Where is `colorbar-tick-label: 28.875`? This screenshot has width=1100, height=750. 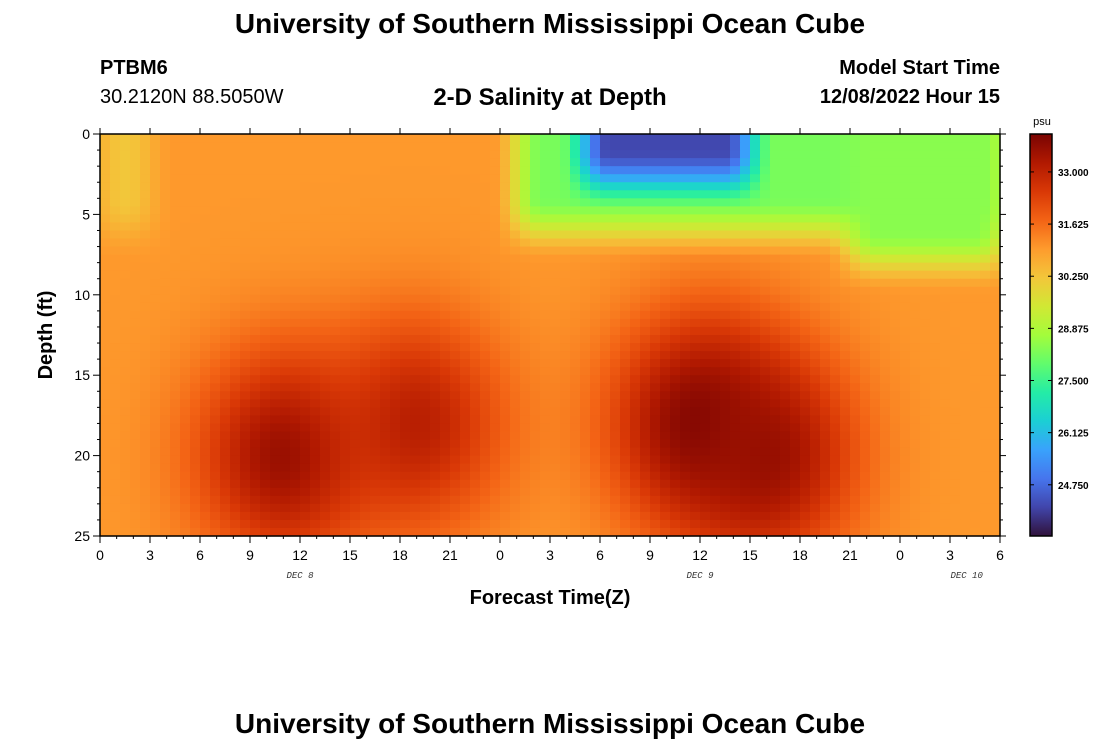
colorbar-tick-label: 28.875 is located at coordinates (1073, 329).